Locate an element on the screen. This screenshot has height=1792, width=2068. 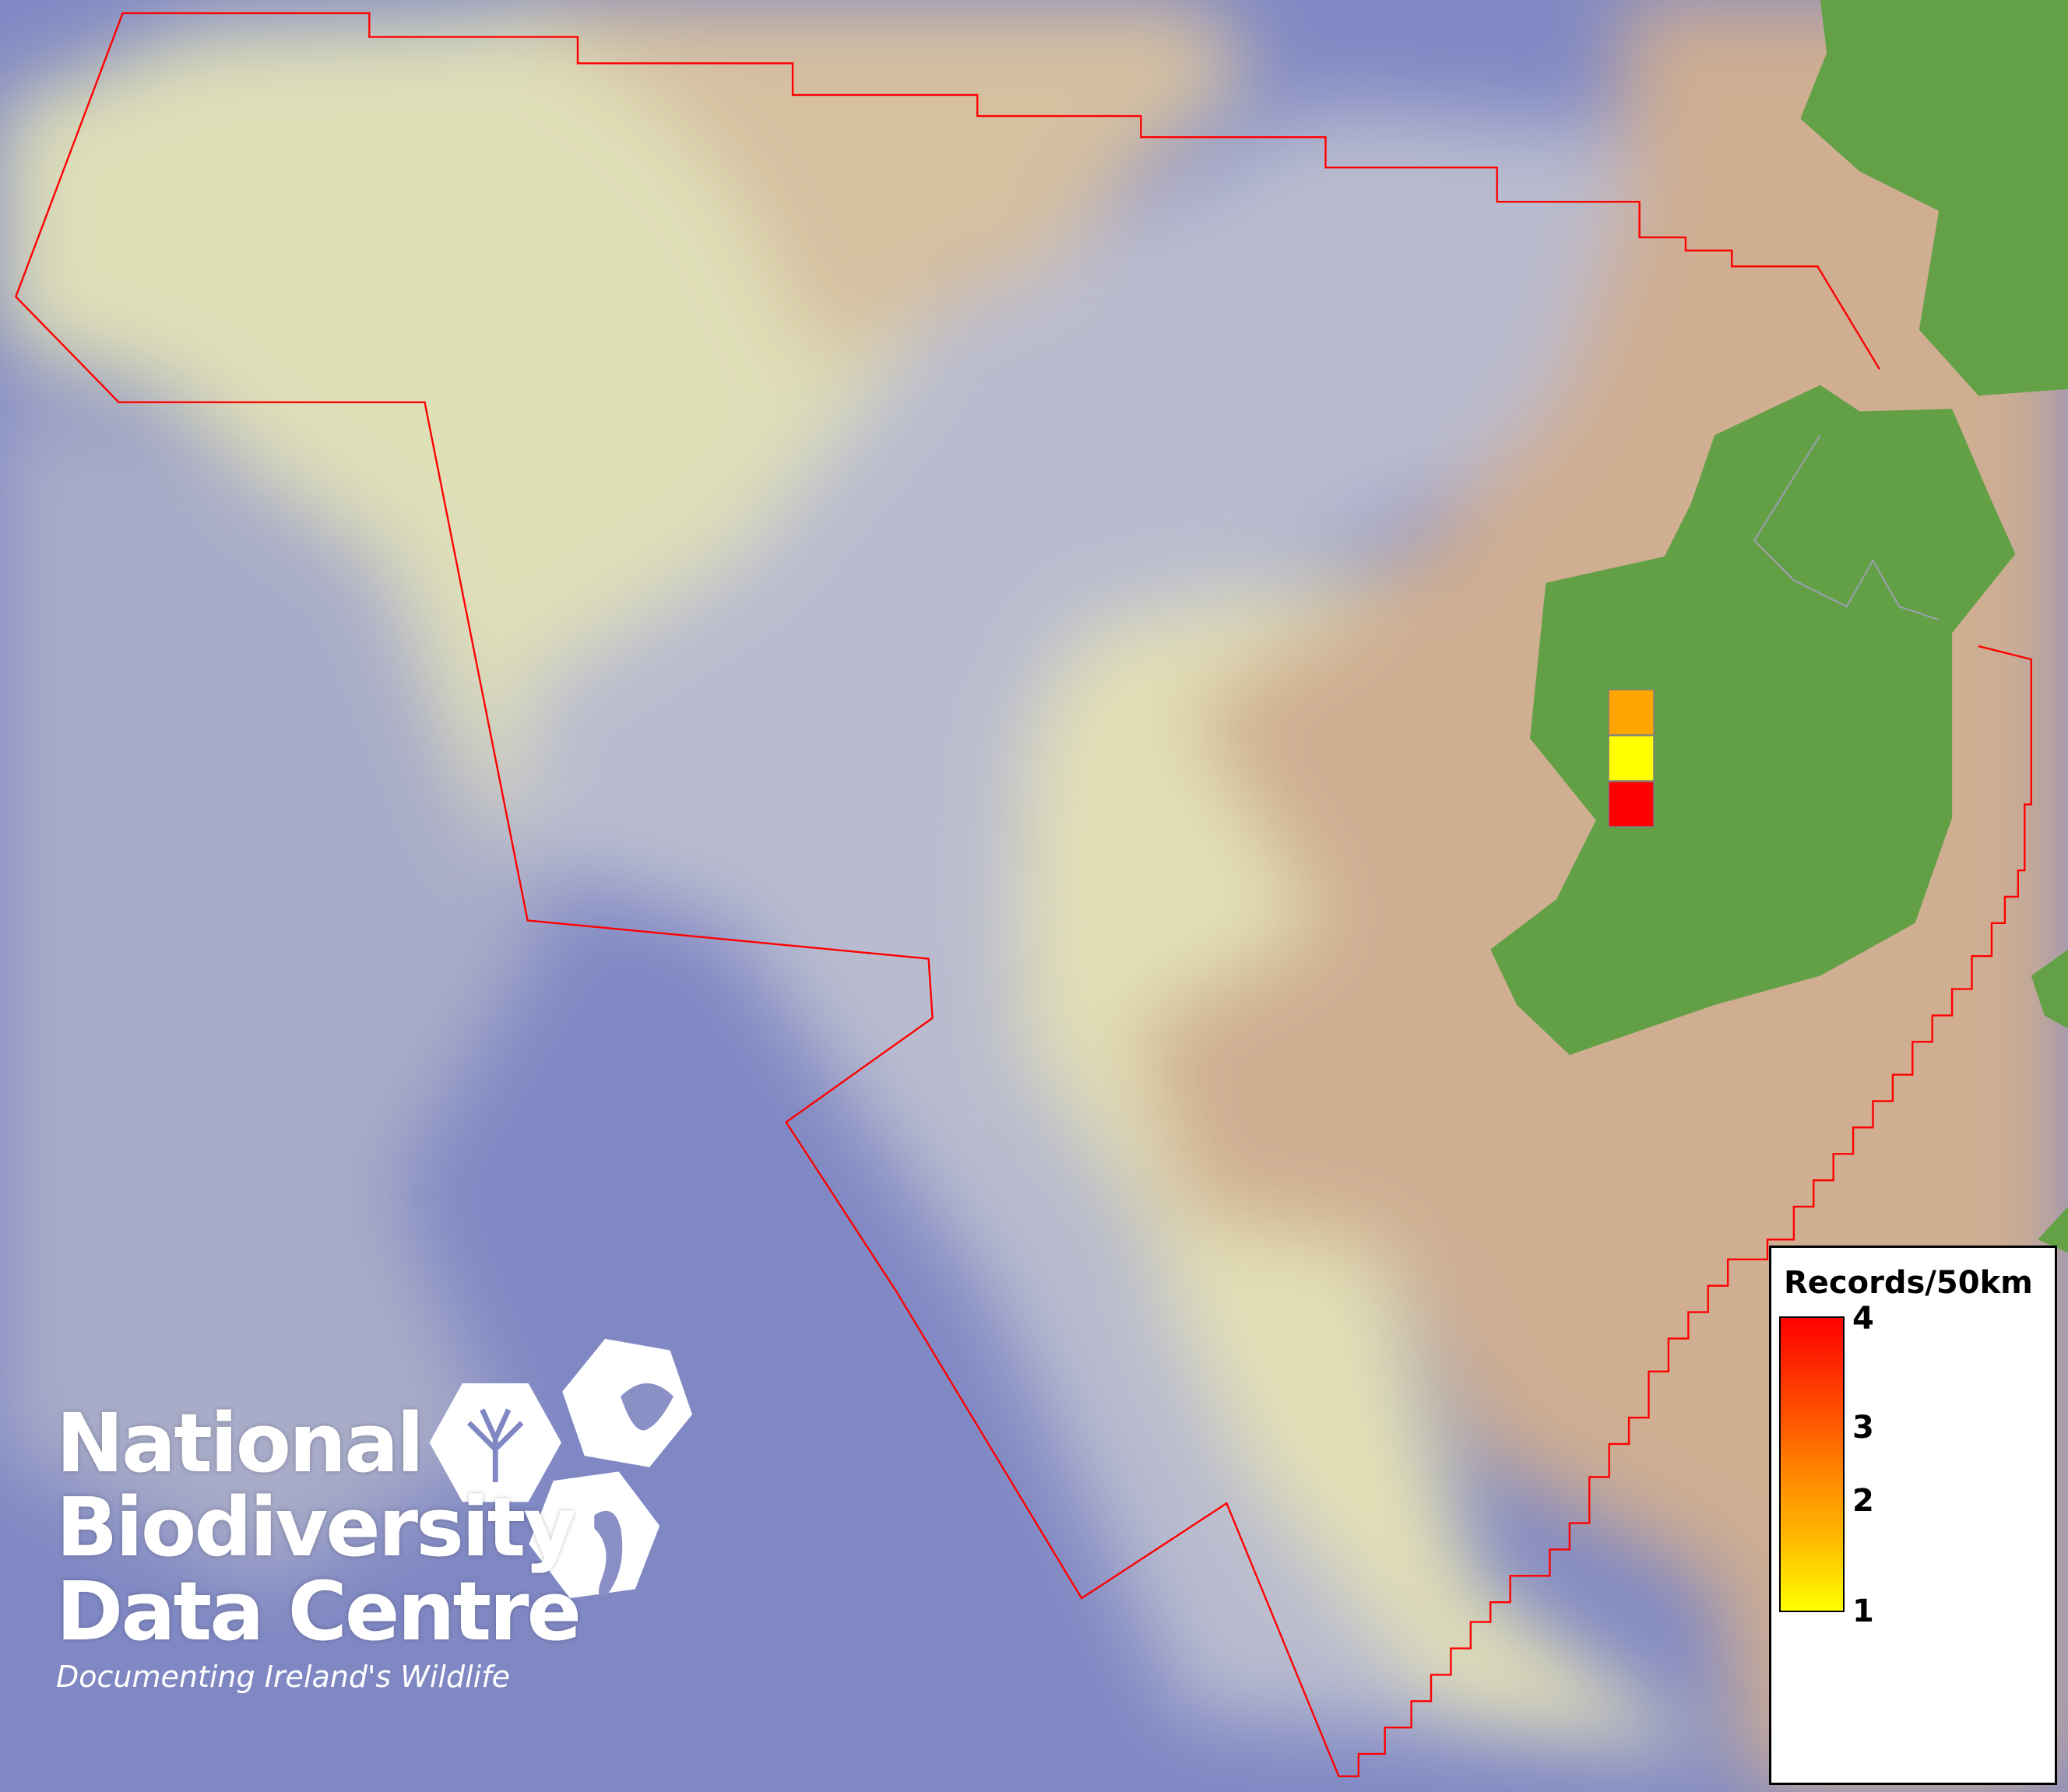
logo-line-1: National is located at coordinates (240, 1443).